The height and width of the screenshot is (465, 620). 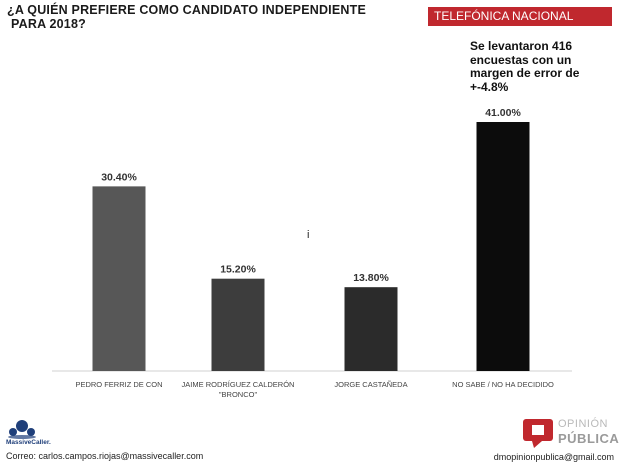 I want to click on opinion-publica-logo: OPINIÓN PÚBLICA, so click(x=571, y=434).